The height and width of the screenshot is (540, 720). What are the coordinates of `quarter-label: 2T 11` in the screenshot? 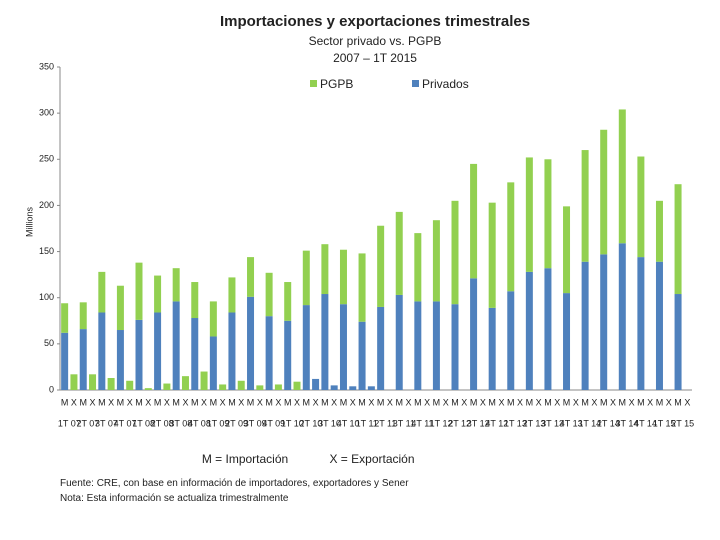 It's located at (385, 423).